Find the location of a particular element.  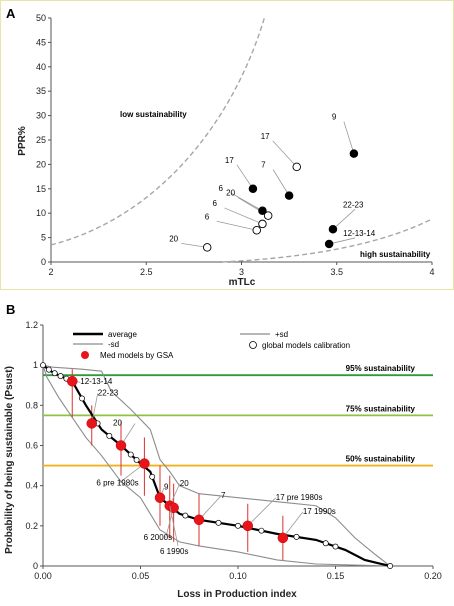

panel-a-ytick-label: 15 is located at coordinates (41, 189).